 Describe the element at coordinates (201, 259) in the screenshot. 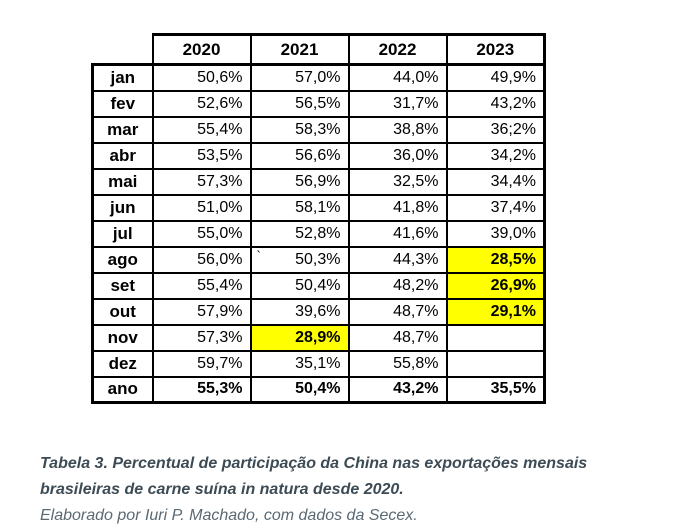

I see `cell-ago-2020: 56,0%` at that location.